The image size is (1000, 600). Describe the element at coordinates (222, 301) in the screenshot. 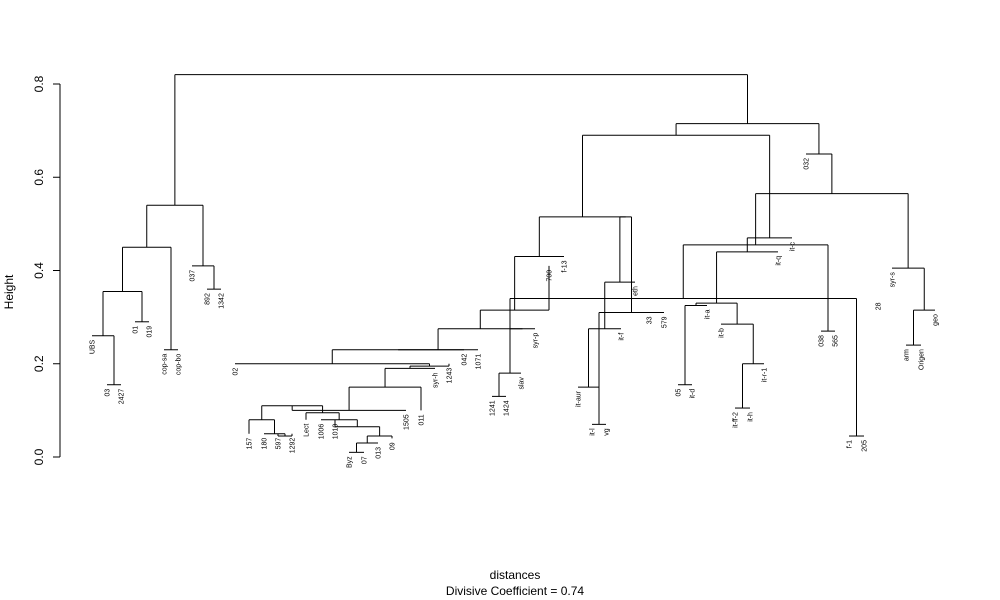

I see `leaf-label: 1342` at that location.